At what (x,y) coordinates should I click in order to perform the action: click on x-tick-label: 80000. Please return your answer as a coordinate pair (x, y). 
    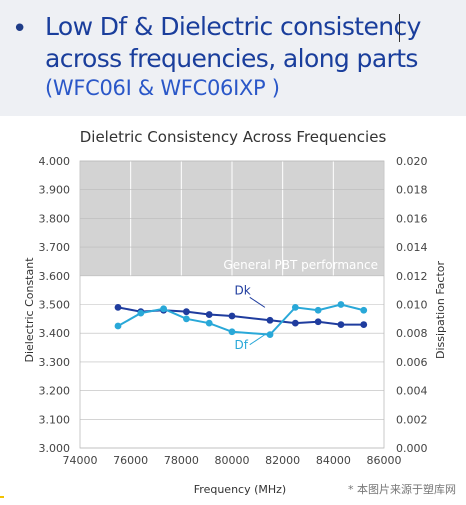
    Looking at the image, I should click on (232, 460).